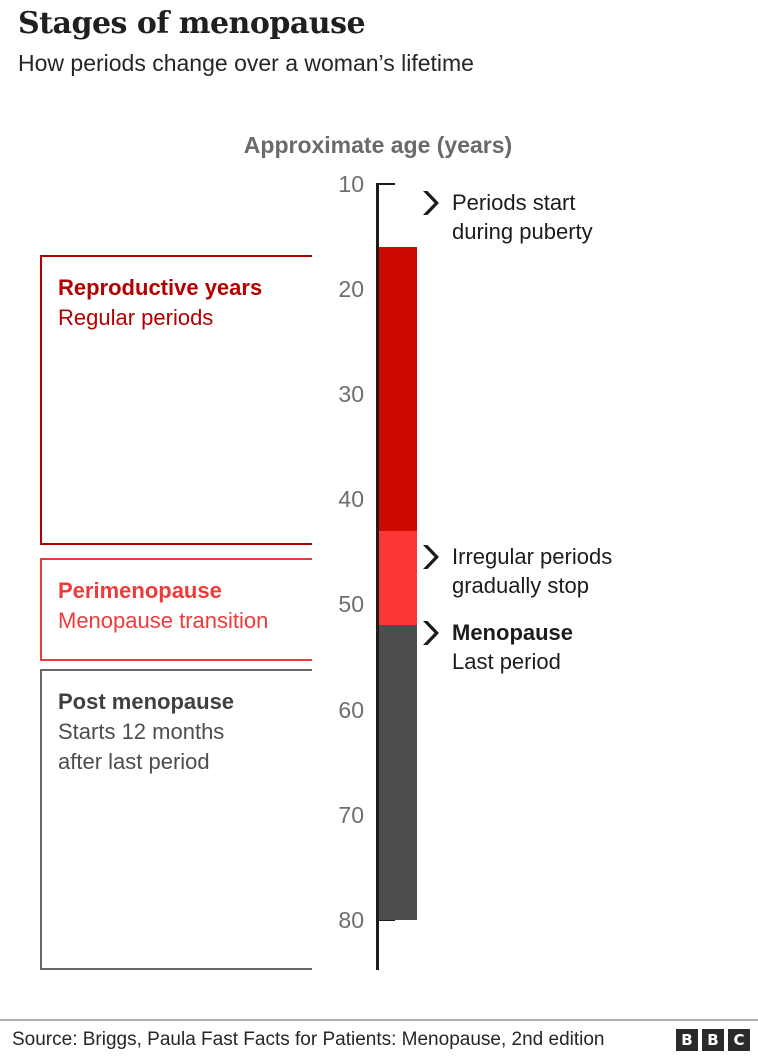 The width and height of the screenshot is (758, 1056). I want to click on axis-tick-label: 80, so click(351, 919).